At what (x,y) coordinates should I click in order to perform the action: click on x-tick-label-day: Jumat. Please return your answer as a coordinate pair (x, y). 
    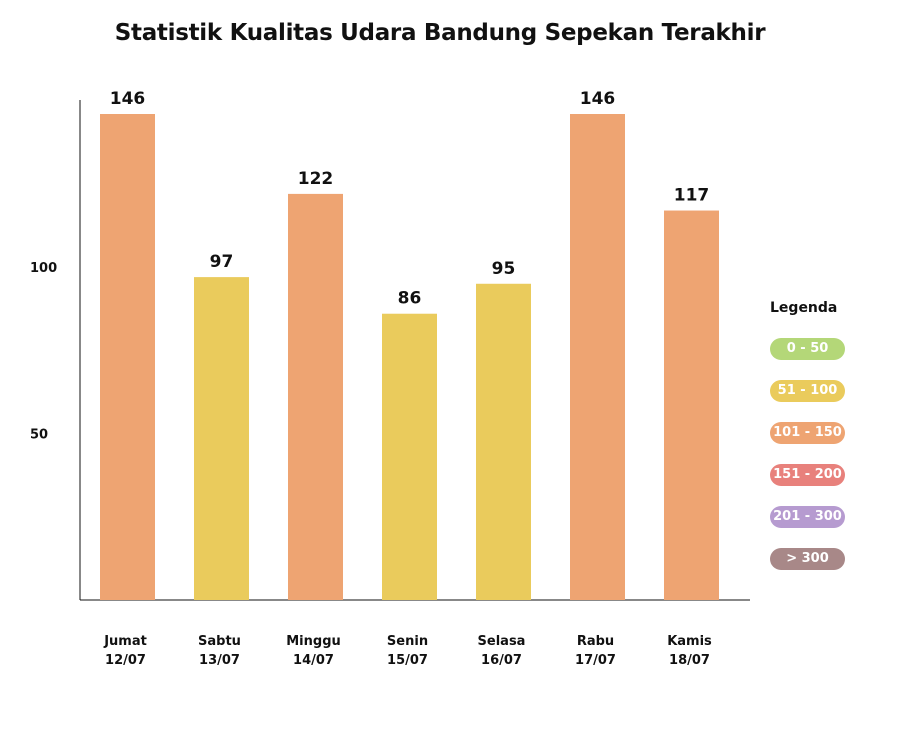
    Looking at the image, I should click on (125, 641).